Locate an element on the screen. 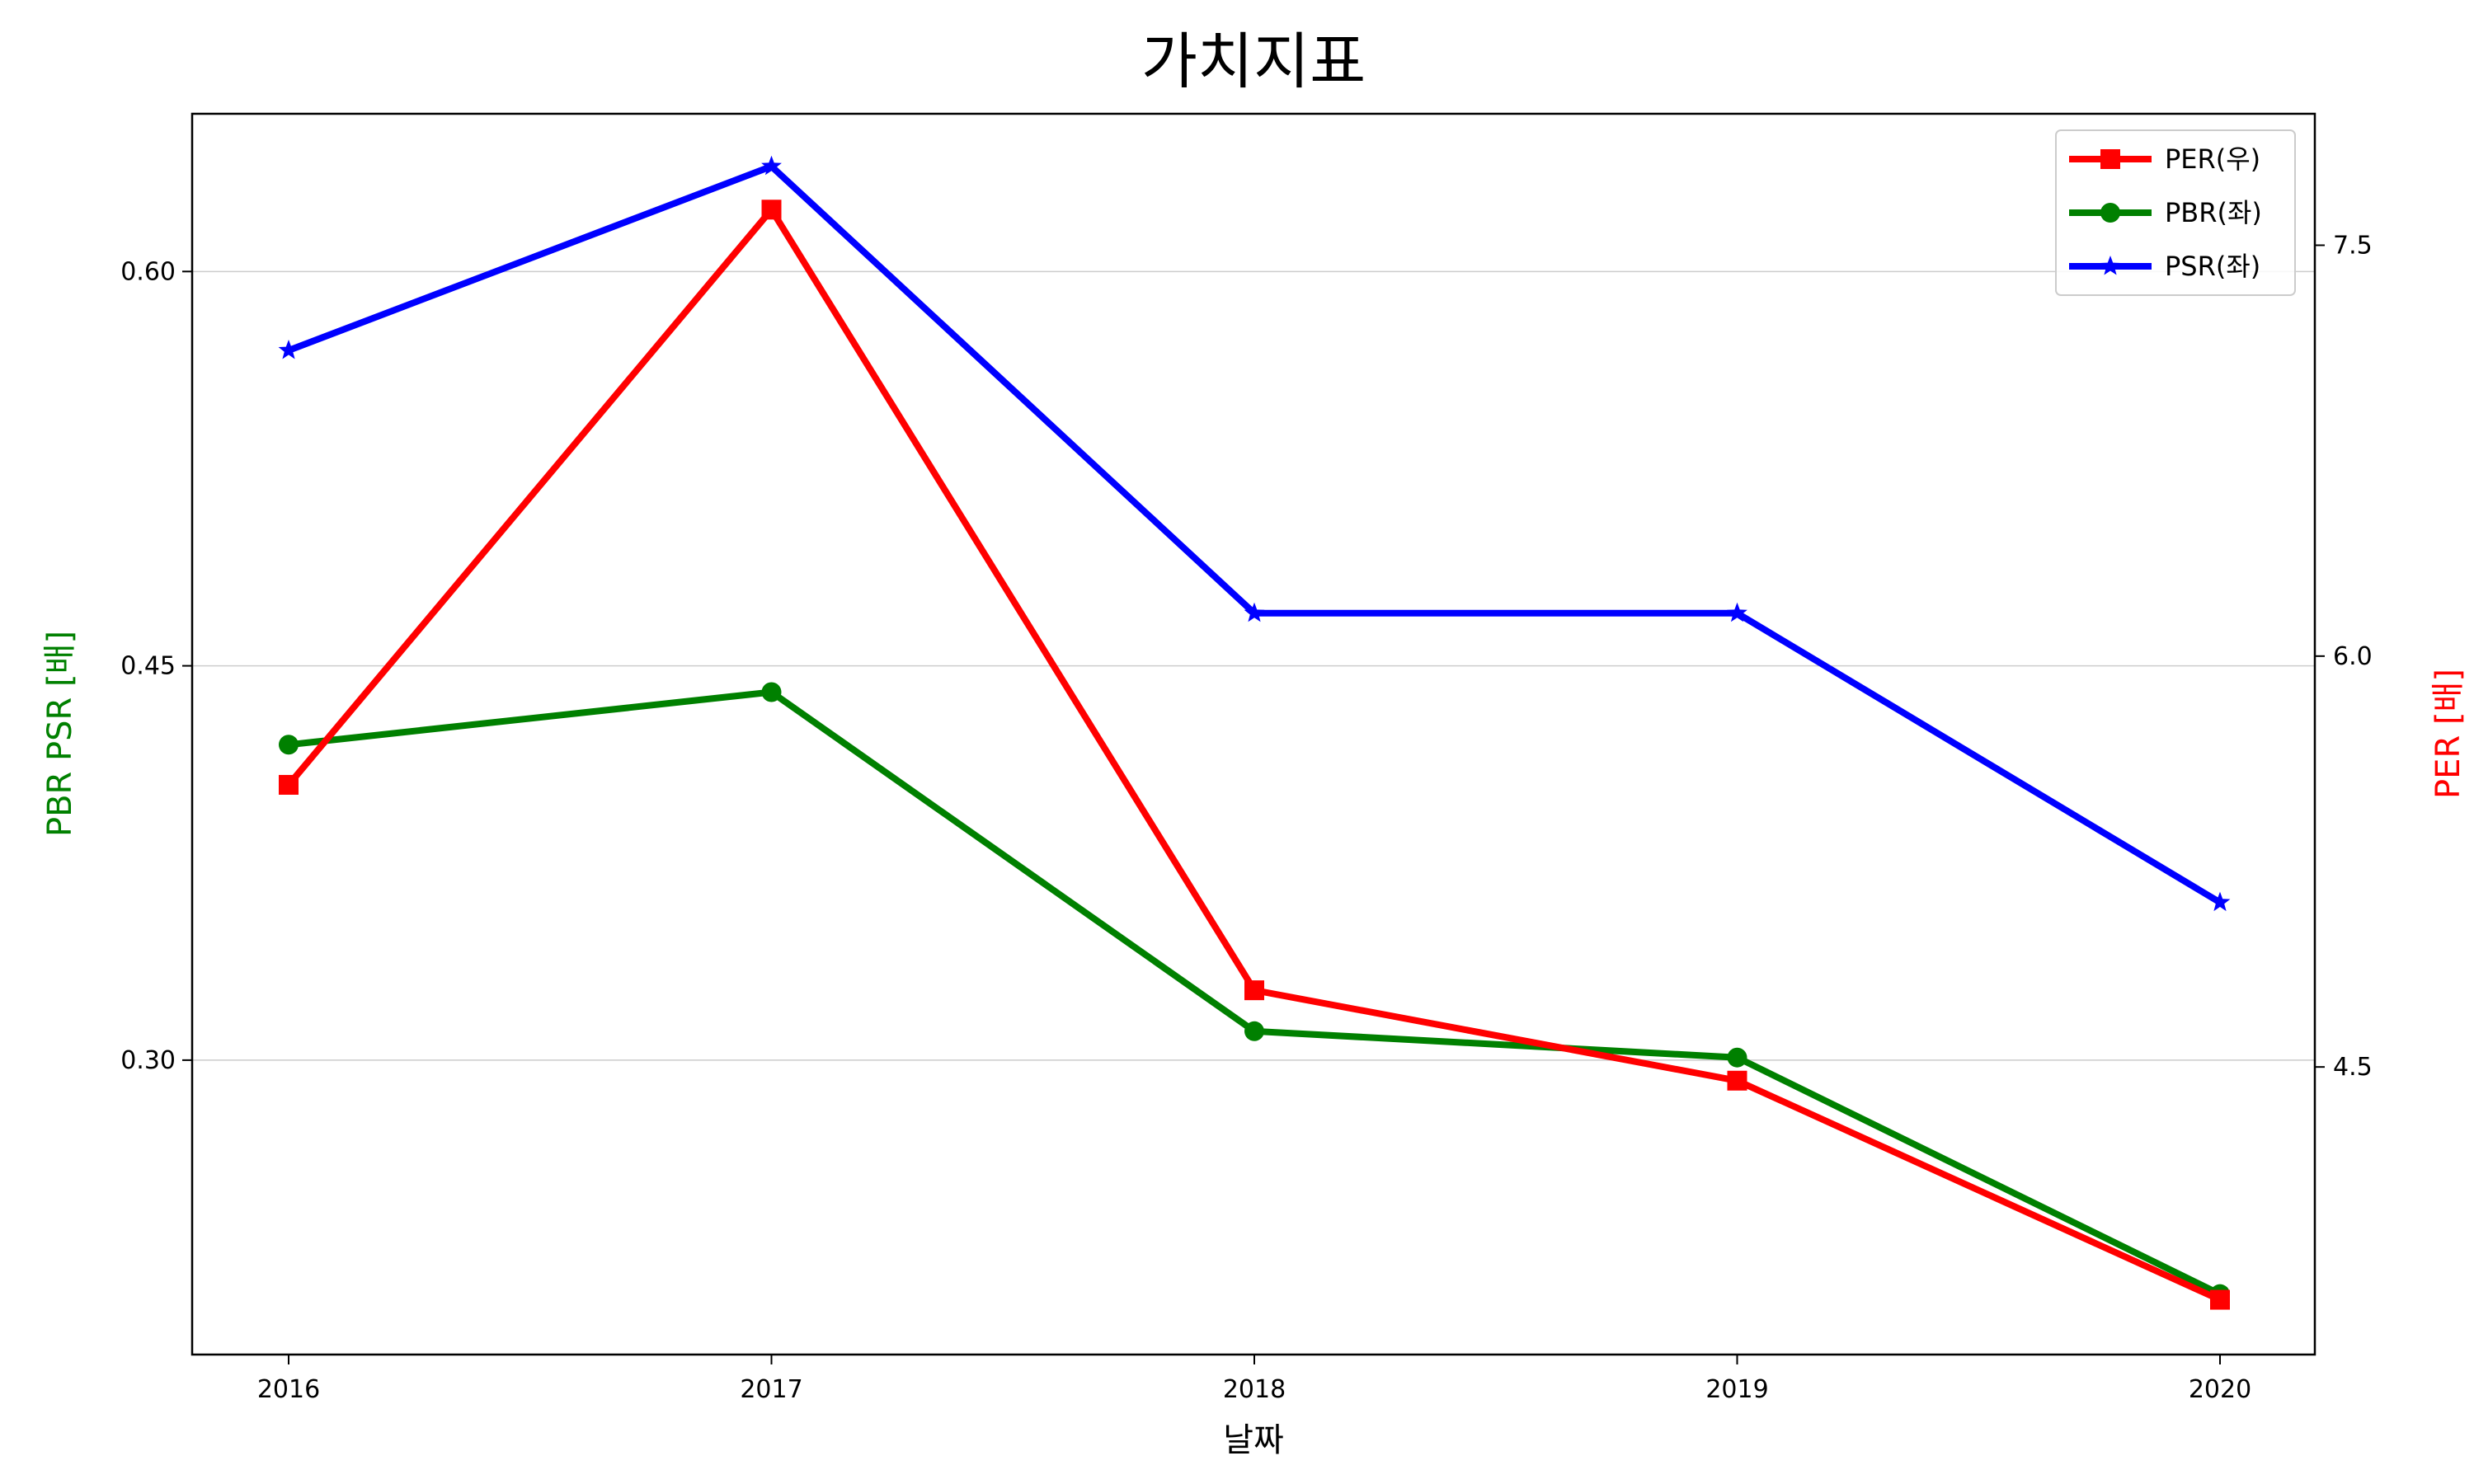 The width and height of the screenshot is (2474, 1484). y-axis-right: 4.5 6.0 7.5 is located at coordinates (2344, 656).